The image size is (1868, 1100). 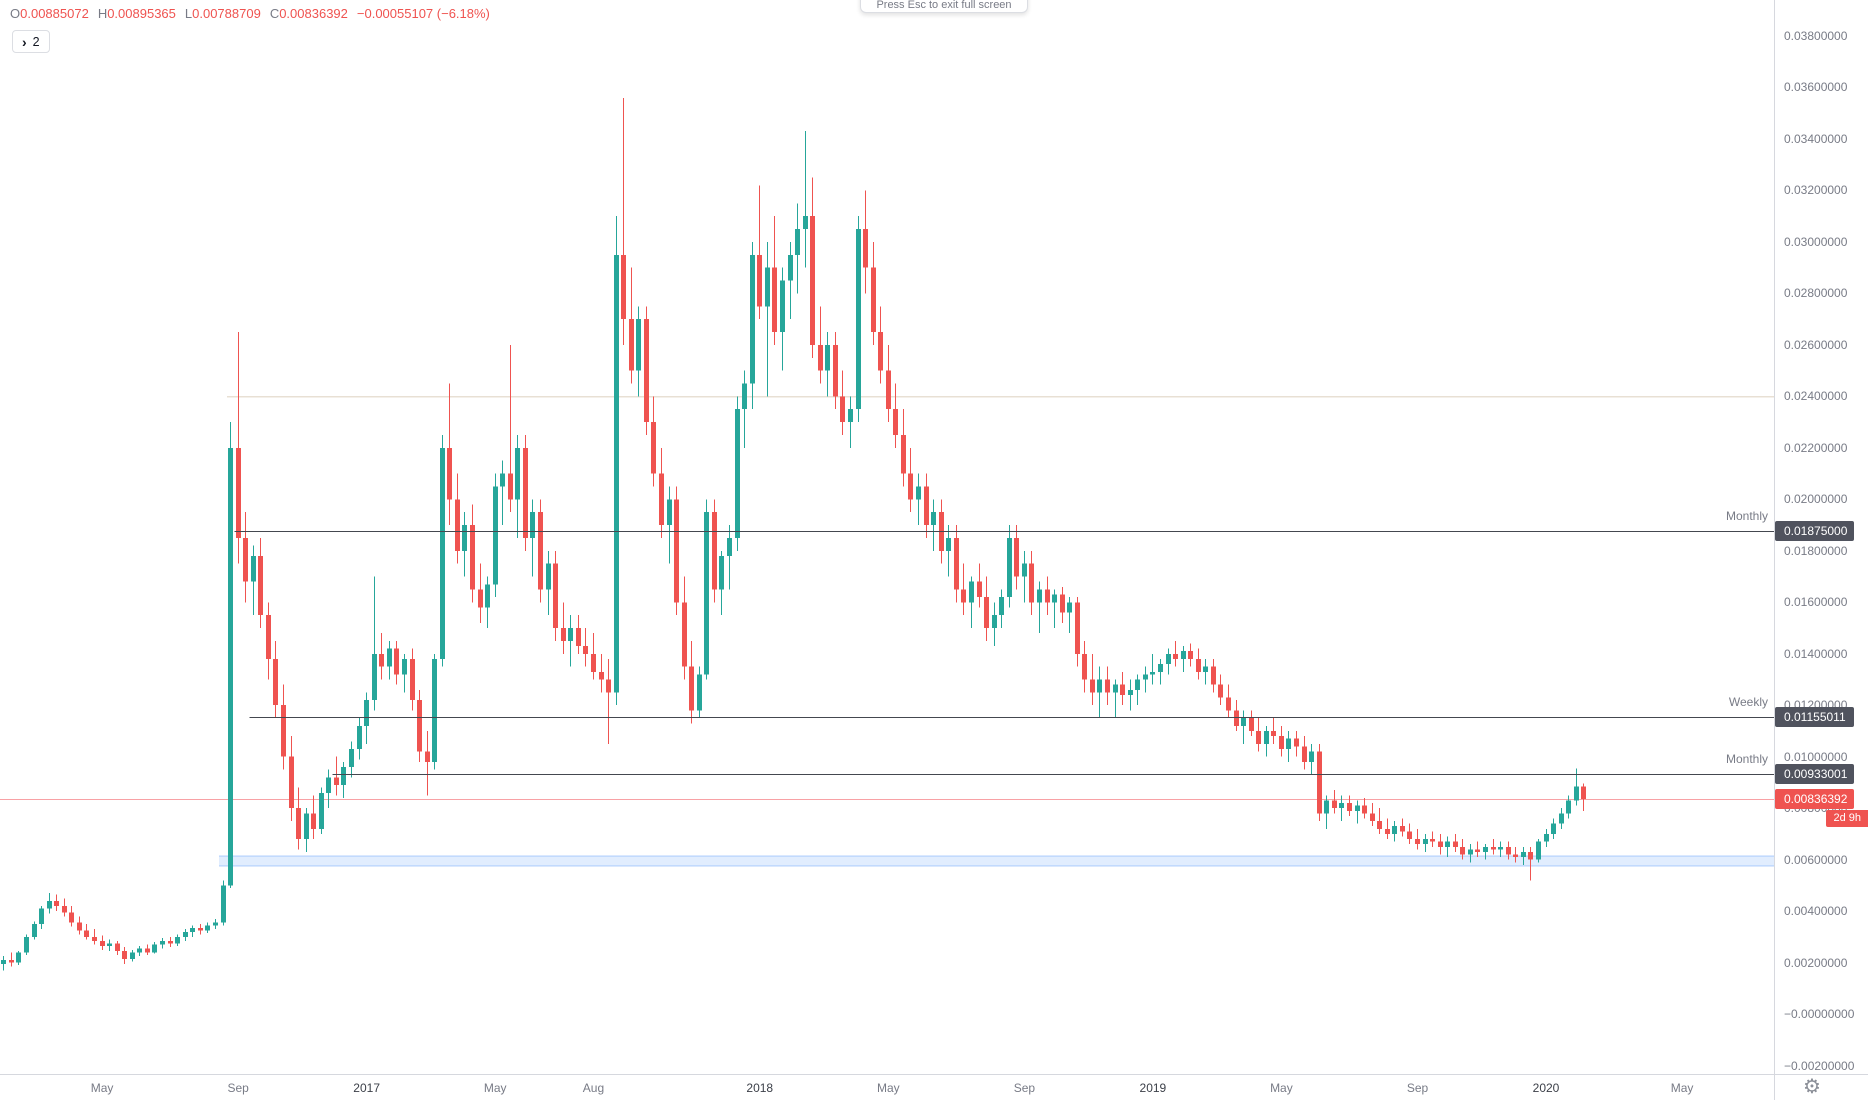 What do you see at coordinates (1816, 36) in the screenshot?
I see `price-tick-label: 0.03800000` at bounding box center [1816, 36].